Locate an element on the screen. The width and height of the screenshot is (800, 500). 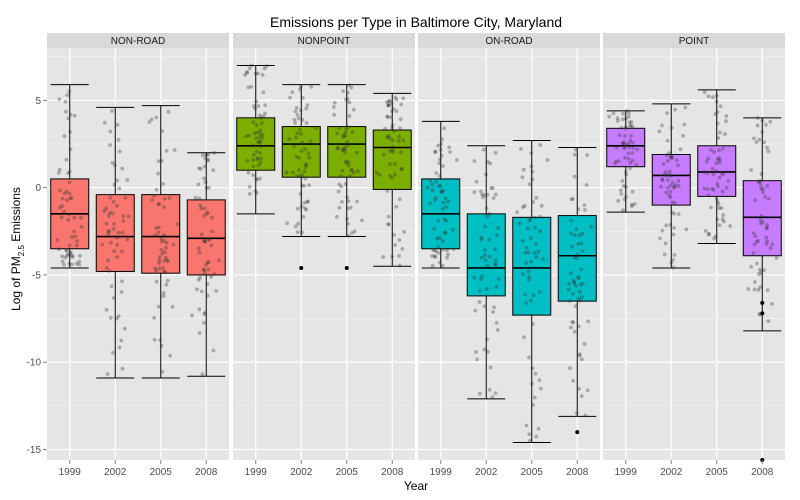
outlier-point is located at coordinates (301, 267).